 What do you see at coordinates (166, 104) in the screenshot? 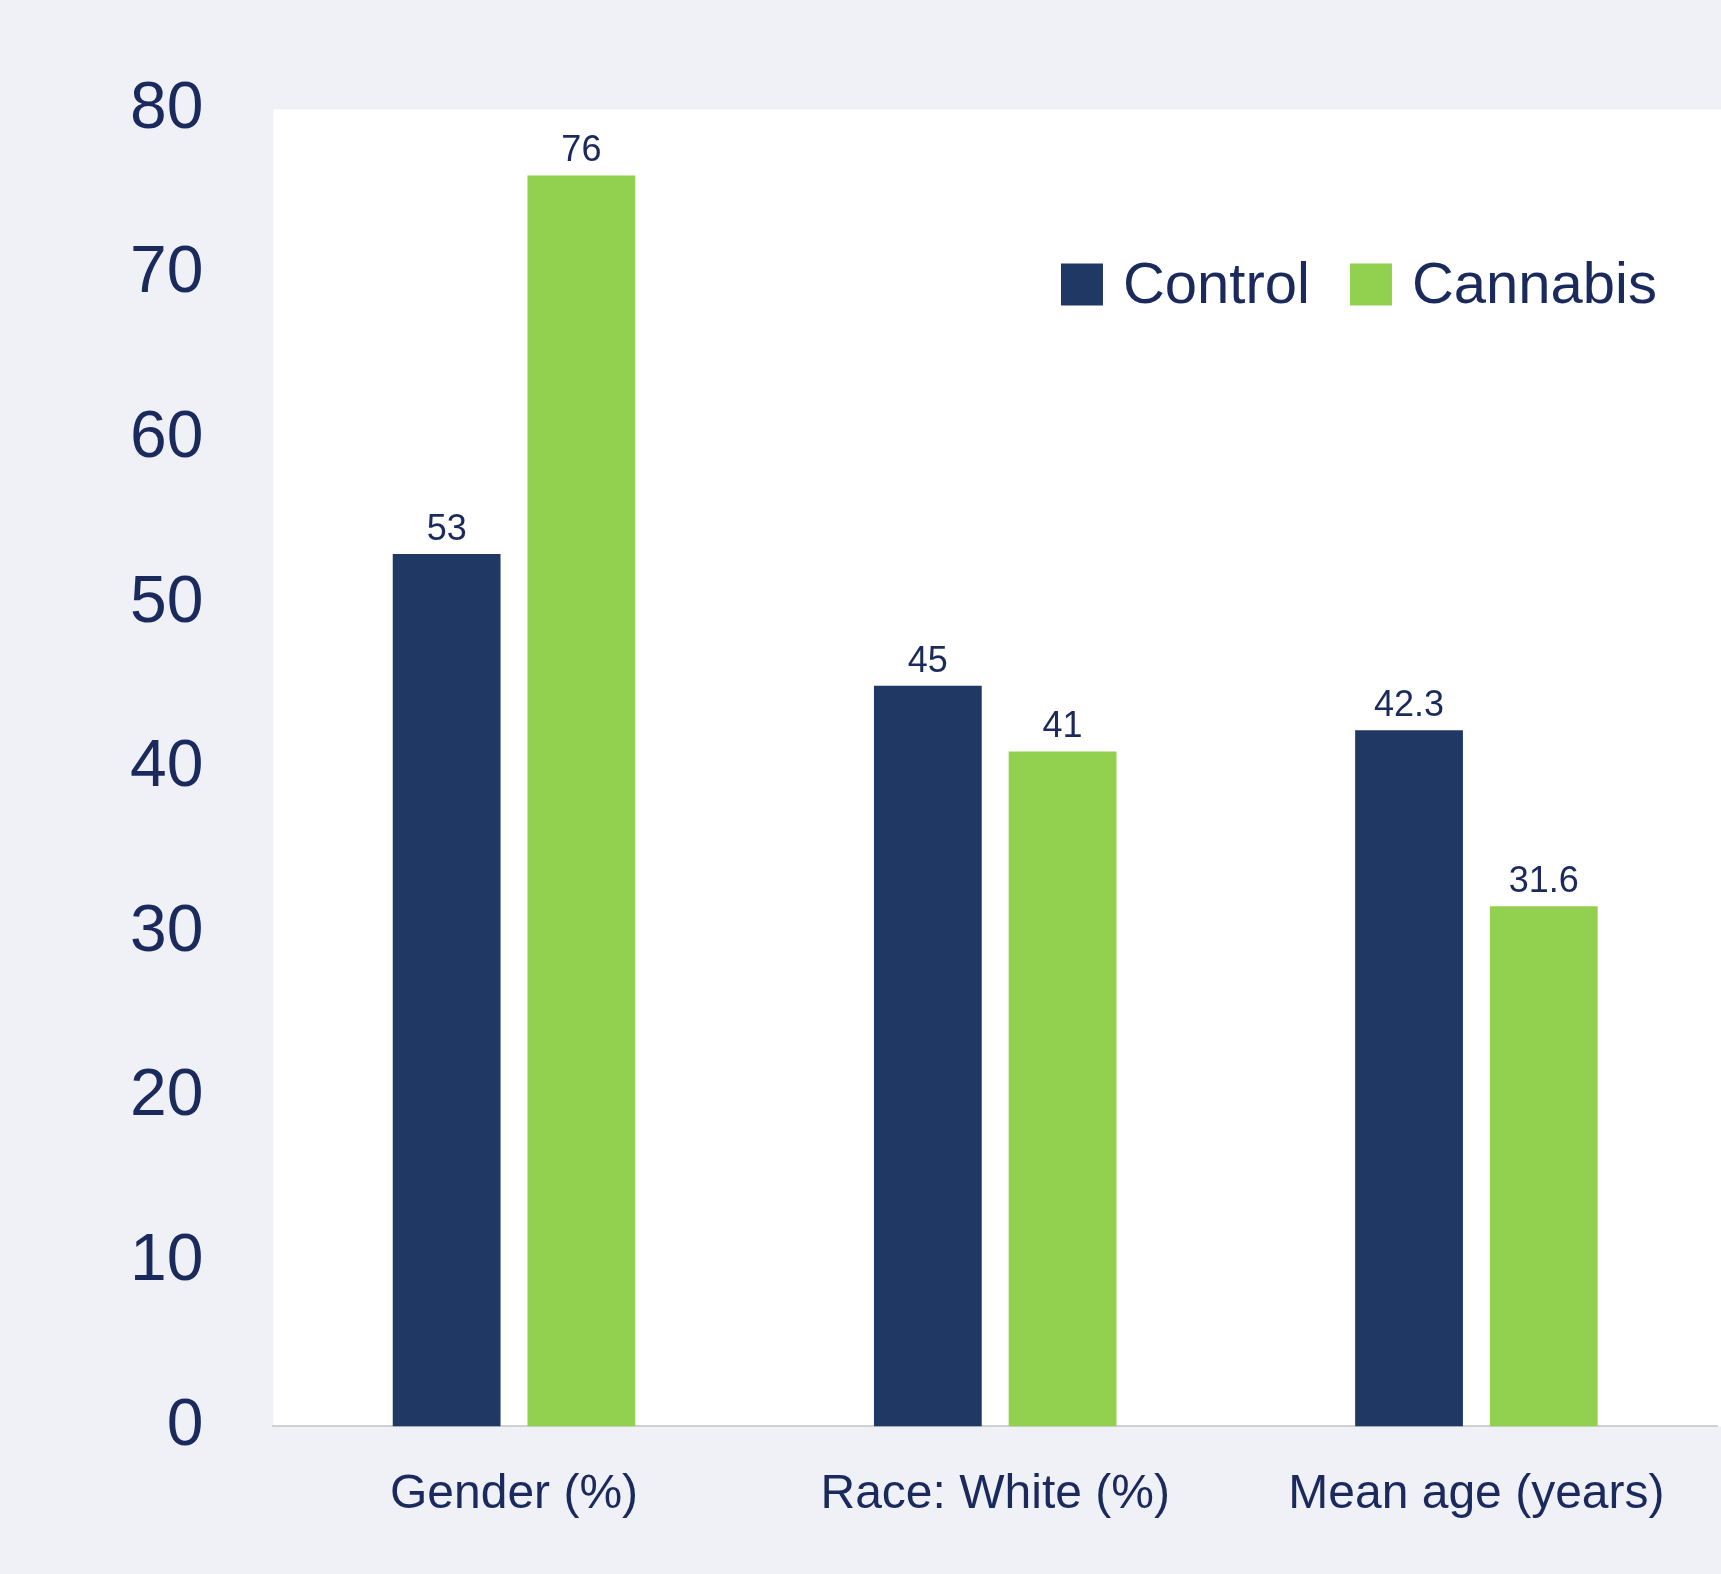
I see `y-tick-label: 80` at bounding box center [166, 104].